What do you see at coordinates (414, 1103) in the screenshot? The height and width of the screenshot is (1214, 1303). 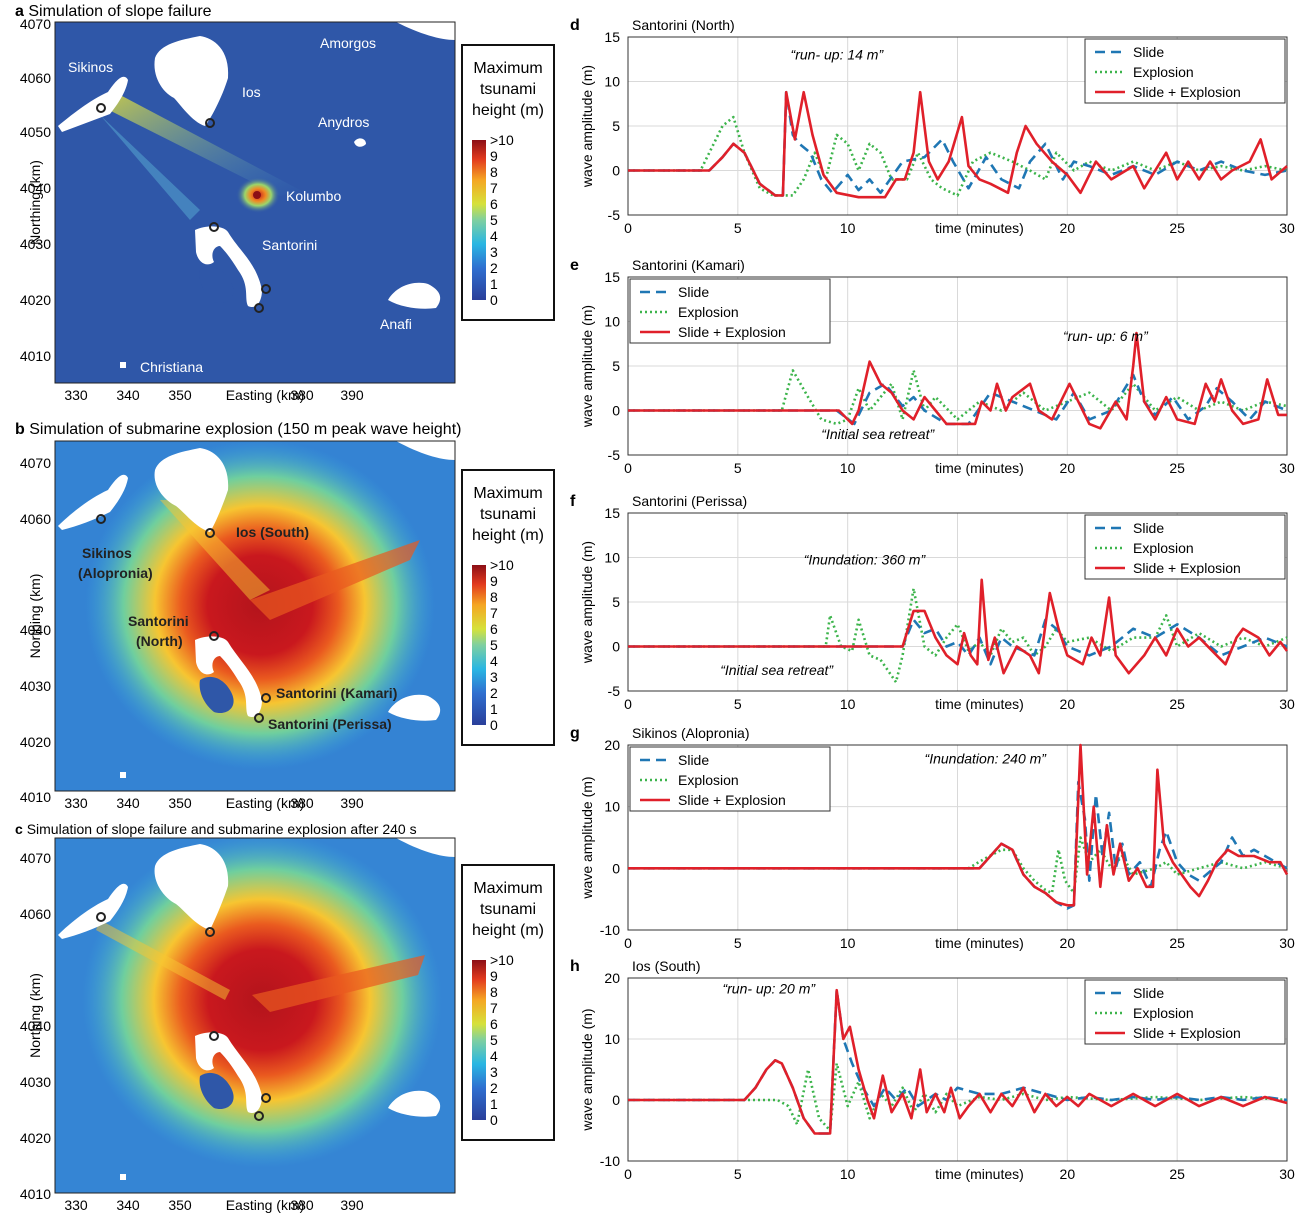 I see `map-c-anafi-island` at bounding box center [414, 1103].